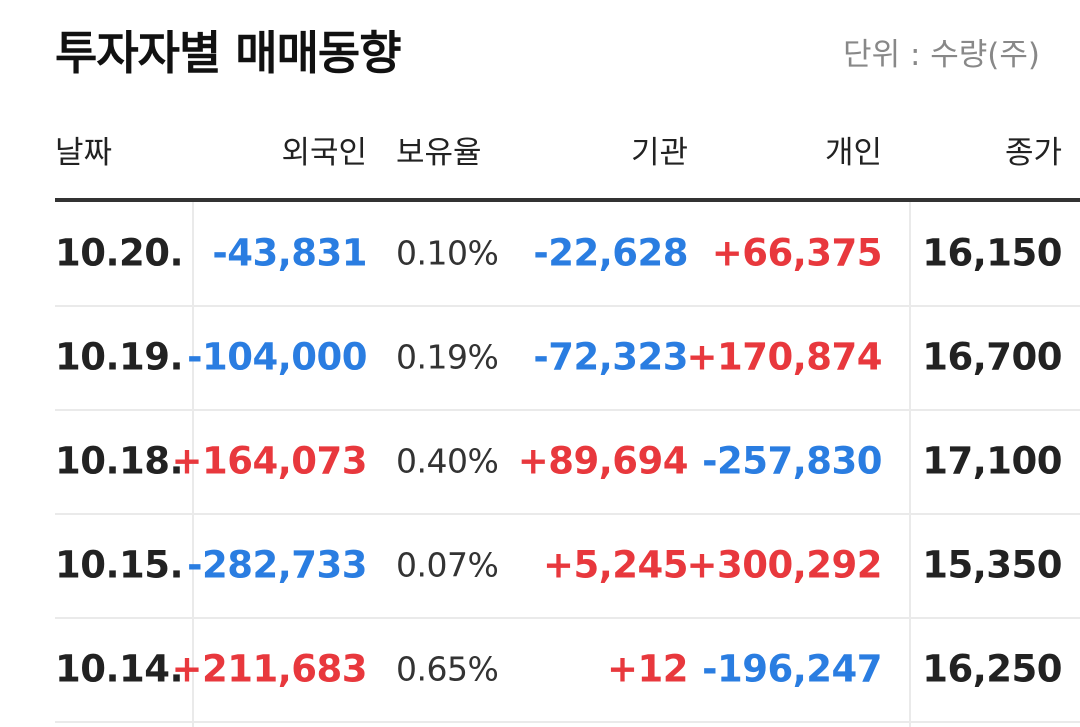 Image resolution: width=1080 pixels, height=727 pixels. What do you see at coordinates (324, 153) in the screenshot?
I see `column-header: 외국인` at bounding box center [324, 153].